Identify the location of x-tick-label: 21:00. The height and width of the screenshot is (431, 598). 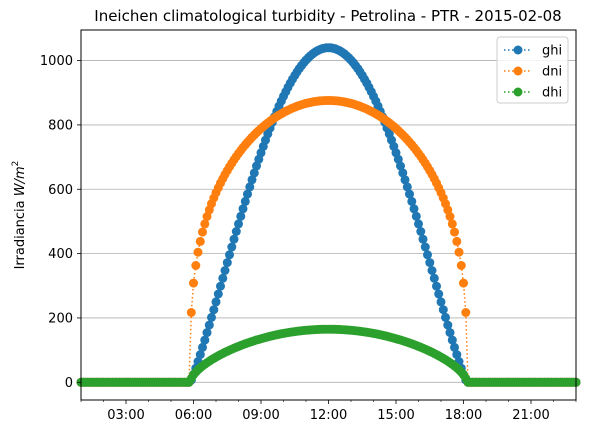
(530, 415).